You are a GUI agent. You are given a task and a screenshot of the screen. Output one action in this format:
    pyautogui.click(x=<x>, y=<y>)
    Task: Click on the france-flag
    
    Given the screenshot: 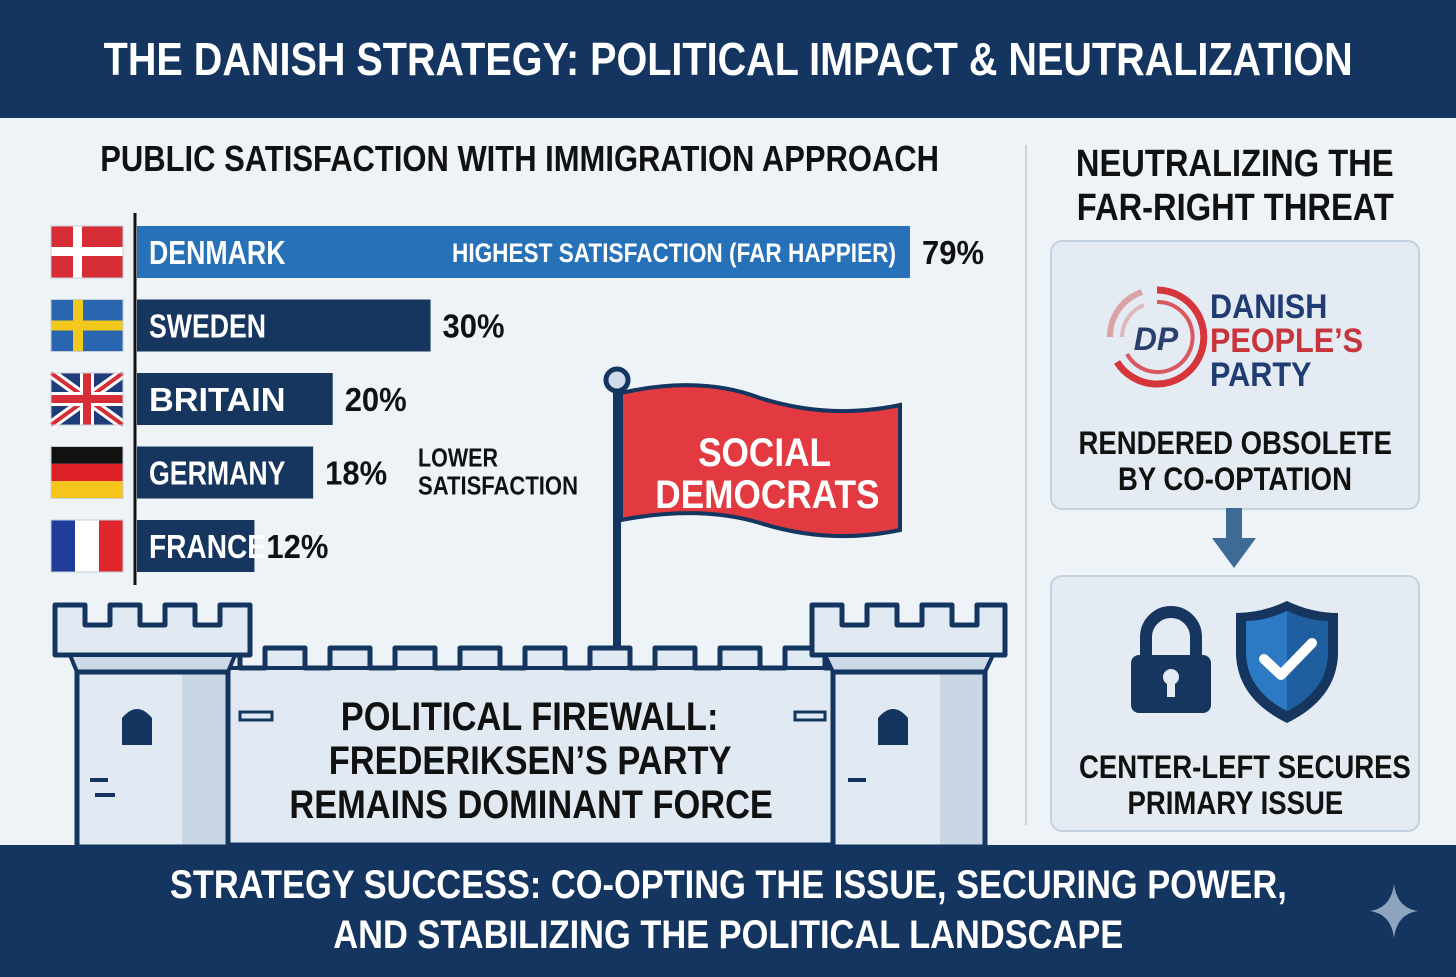 What is the action you would take?
    pyautogui.click(x=87, y=546)
    